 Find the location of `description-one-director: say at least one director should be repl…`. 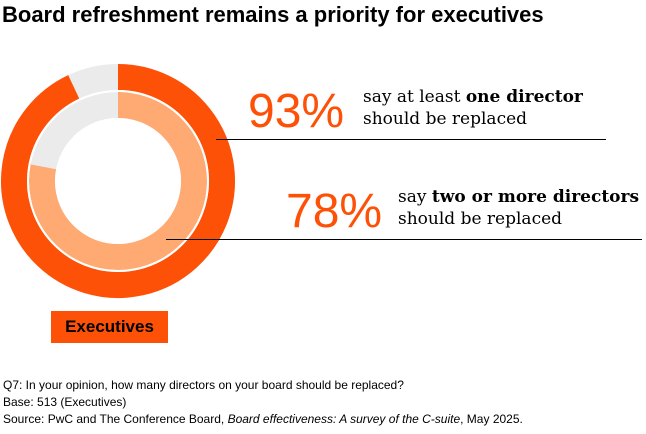

description-one-director: say at least one director should be repl… is located at coordinates (473, 108).